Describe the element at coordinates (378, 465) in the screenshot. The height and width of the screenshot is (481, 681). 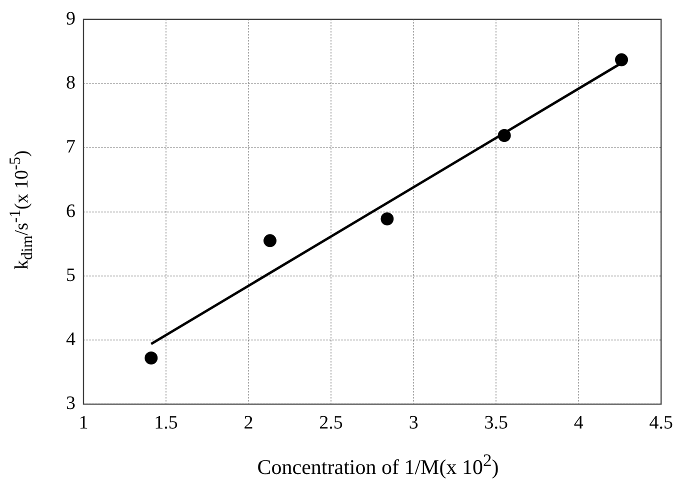
I see `x-axis-title: Concentration of 1/M(x 10$^{2}$)` at that location.